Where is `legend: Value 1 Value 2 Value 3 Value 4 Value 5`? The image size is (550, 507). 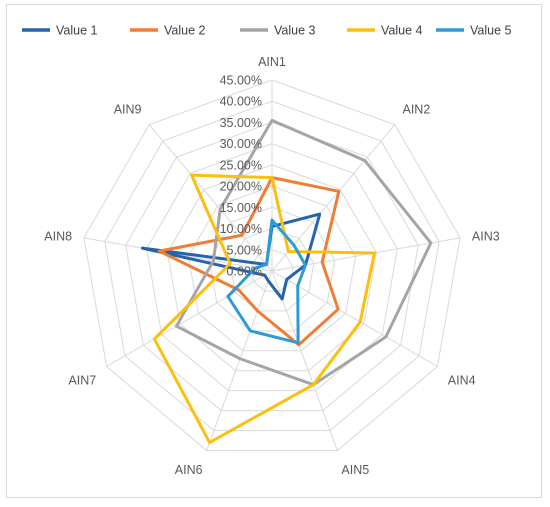
legend: Value 1 Value 2 Value 3 Value 4 Value 5 is located at coordinates (267, 31).